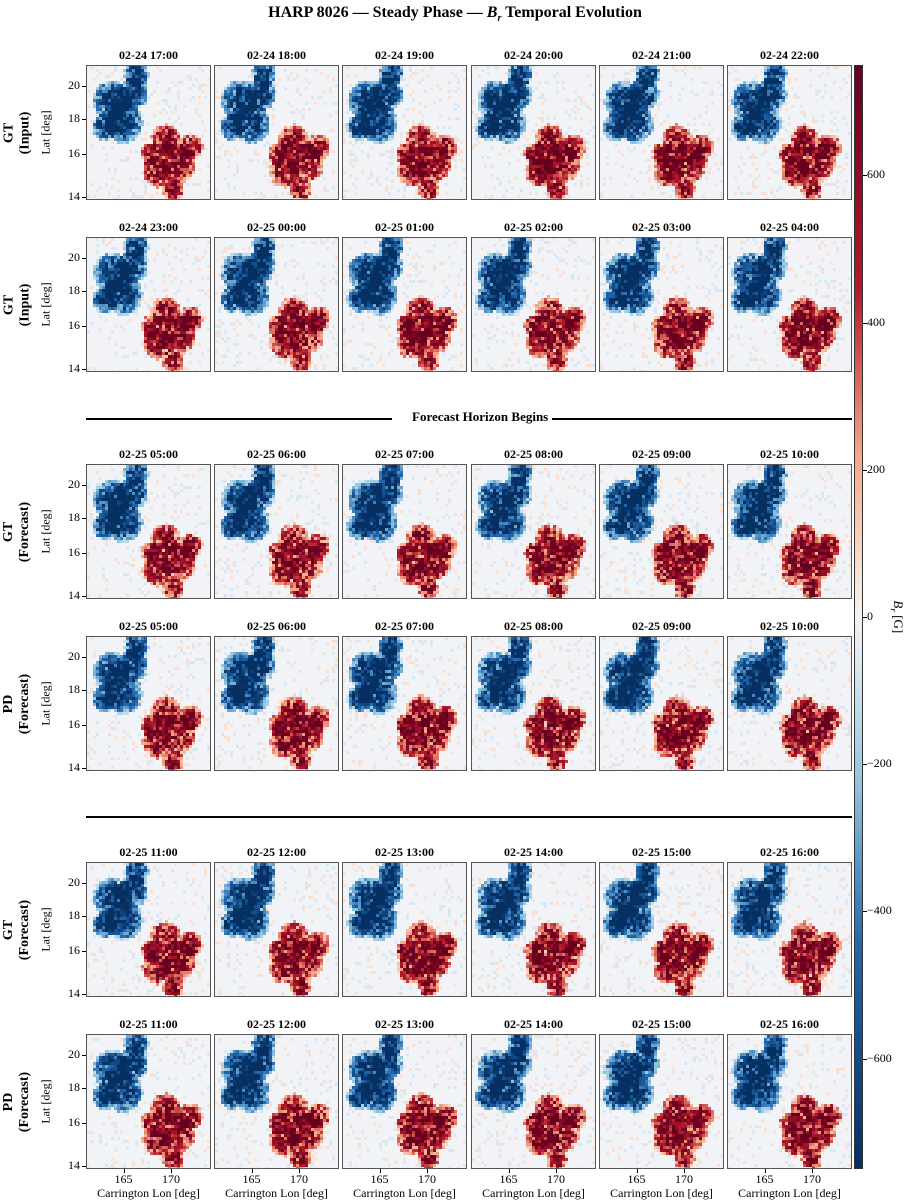 The image size is (910, 1204). What do you see at coordinates (16, 304) in the screenshot?
I see `row-label: GT (Input)` at bounding box center [16, 304].